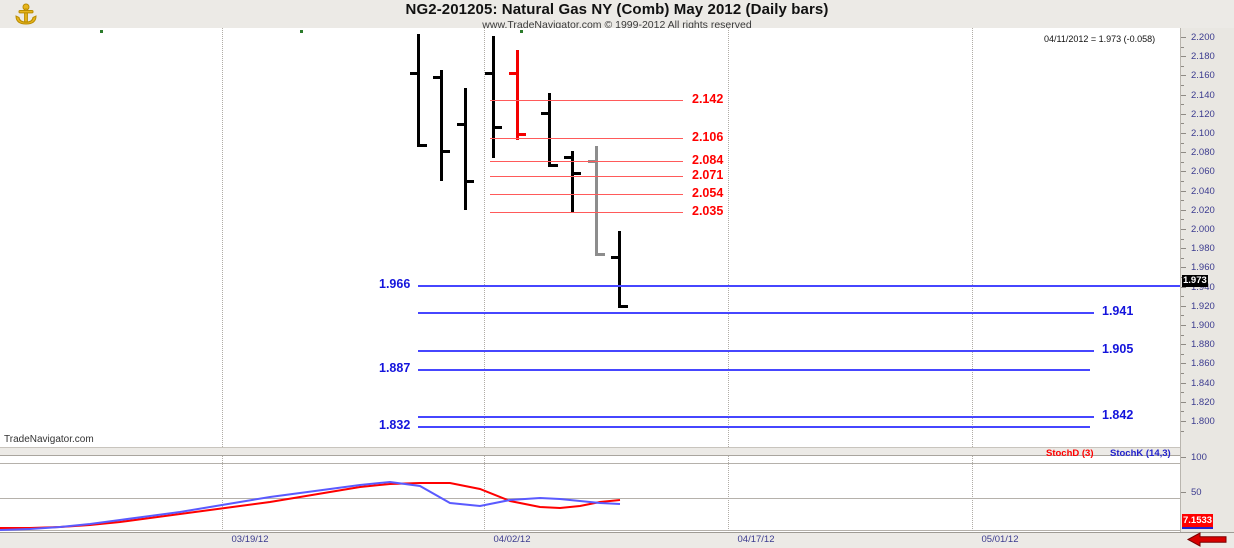 Image resolution: width=1234 pixels, height=548 pixels. What do you see at coordinates (1000, 539) in the screenshot?
I see `date-tick-label: 05/01/12` at bounding box center [1000, 539].